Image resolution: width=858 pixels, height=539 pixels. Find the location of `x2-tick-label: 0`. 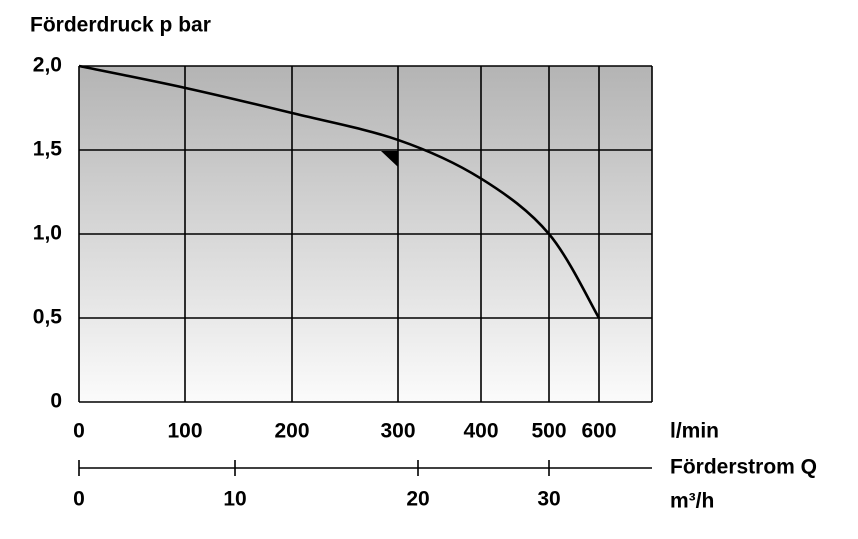

x2-tick-label: 0 is located at coordinates (79, 499).